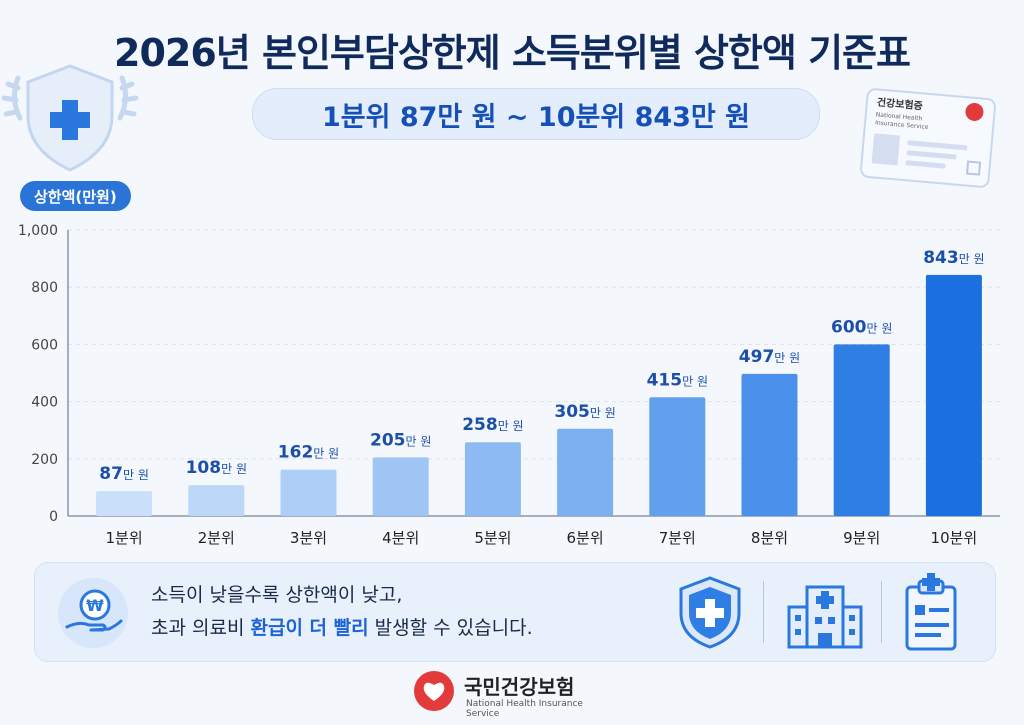 The width and height of the screenshot is (1024, 725). What do you see at coordinates (492, 425) in the screenshot?
I see `data-label: 258만 원` at bounding box center [492, 425].